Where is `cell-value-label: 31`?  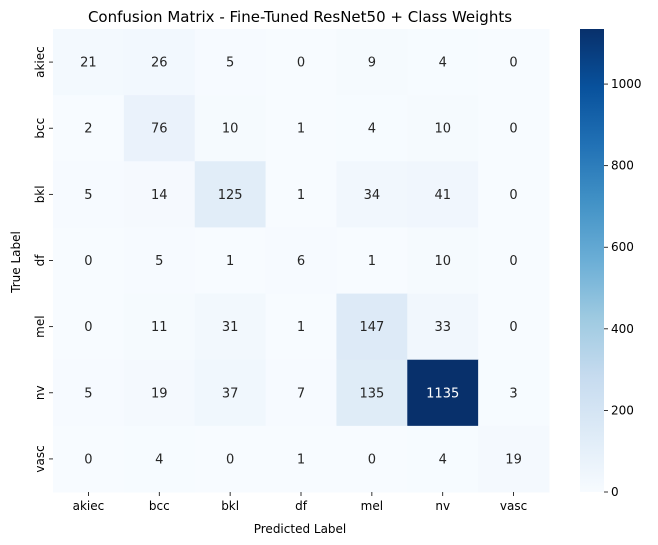
cell-value-label: 31 is located at coordinates (230, 327).